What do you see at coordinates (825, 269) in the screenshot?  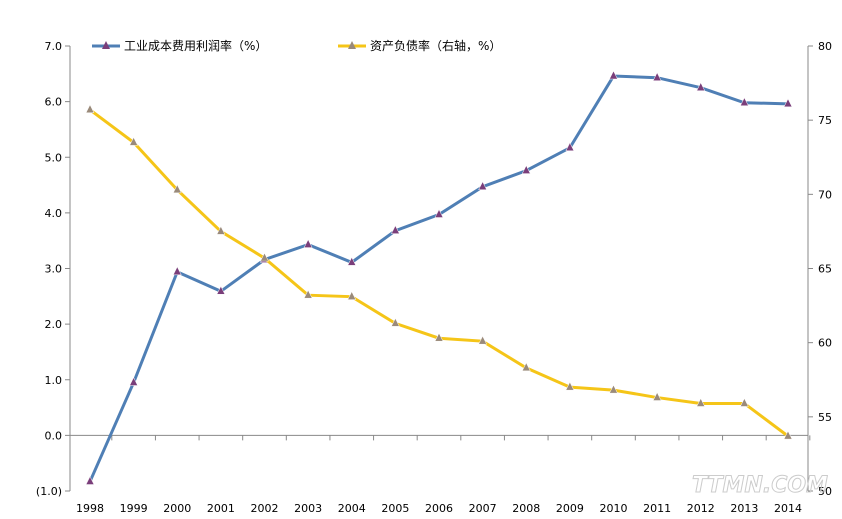 I see `right-tick-label: 65` at bounding box center [825, 269].